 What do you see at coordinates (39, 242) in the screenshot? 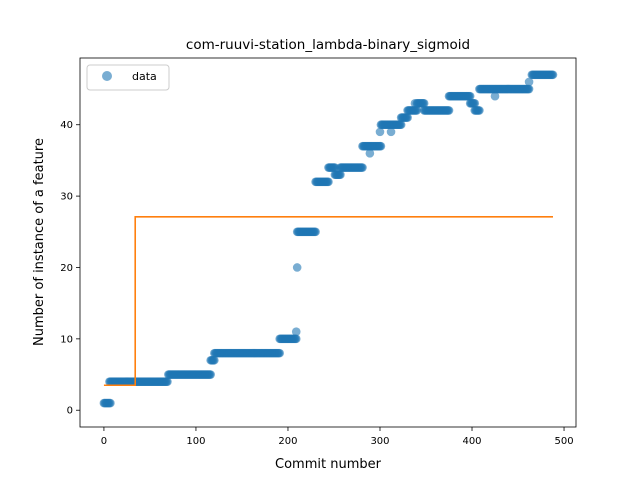
I see `y-axis-label: Number of instance of a feature` at bounding box center [39, 242].